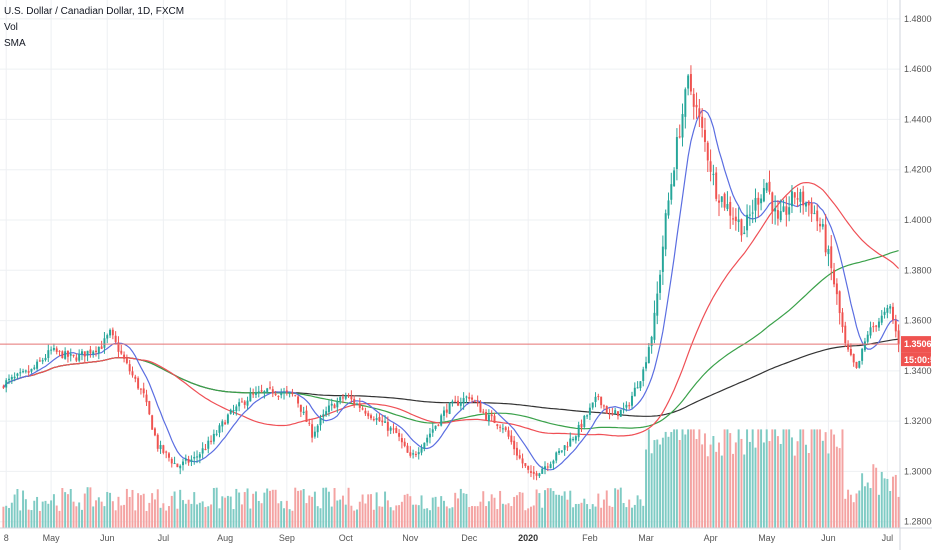 This screenshot has width=932, height=550. What do you see at coordinates (916, 344) in the screenshot?
I see `last-price-badge` at bounding box center [916, 344].